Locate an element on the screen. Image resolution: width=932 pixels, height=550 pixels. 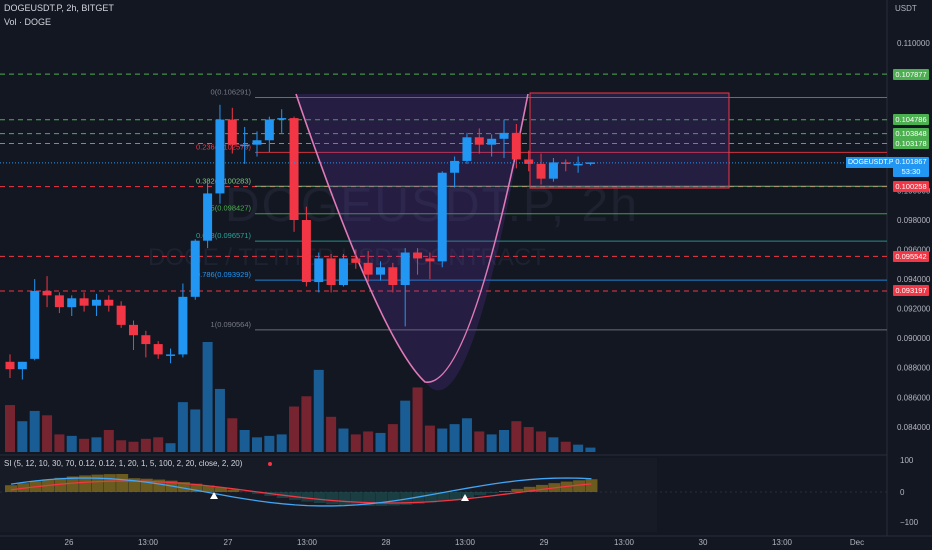
fib-label: 0.5(0.098427) is located at coordinates (227, 208).